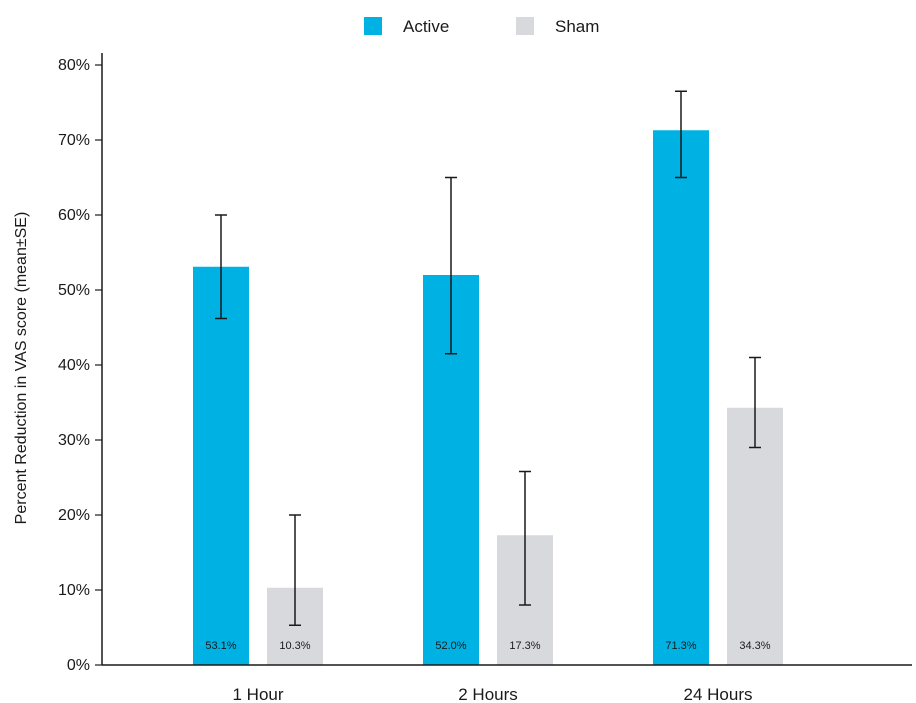 The image size is (916, 703). I want to click on legend-swatch-sham, so click(525, 26).